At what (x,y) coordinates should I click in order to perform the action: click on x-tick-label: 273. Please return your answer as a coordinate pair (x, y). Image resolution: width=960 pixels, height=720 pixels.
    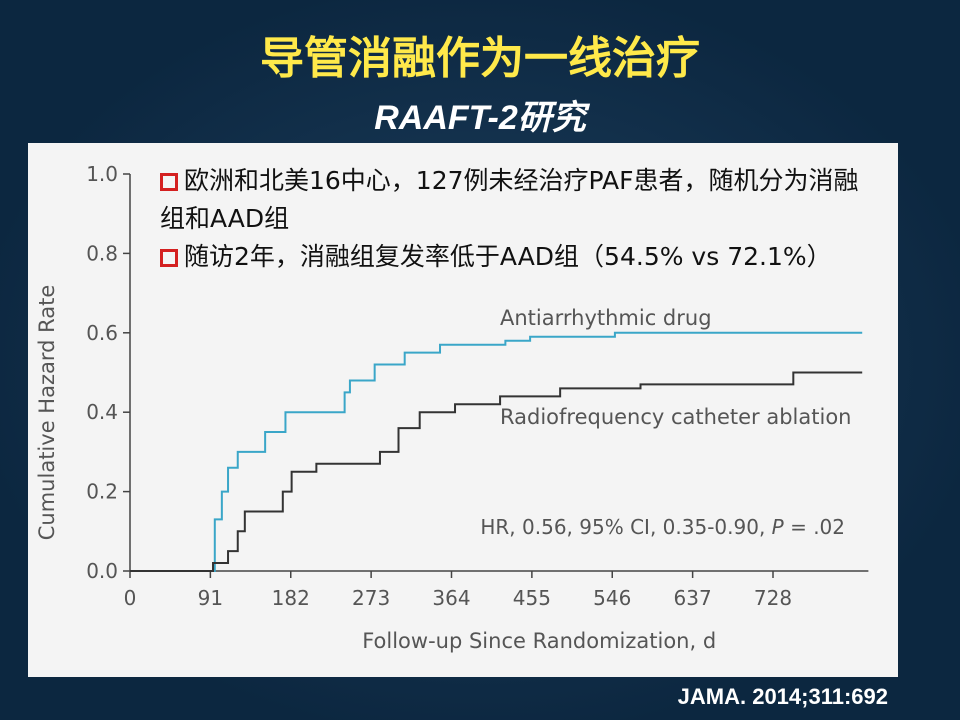
    Looking at the image, I should click on (371, 598).